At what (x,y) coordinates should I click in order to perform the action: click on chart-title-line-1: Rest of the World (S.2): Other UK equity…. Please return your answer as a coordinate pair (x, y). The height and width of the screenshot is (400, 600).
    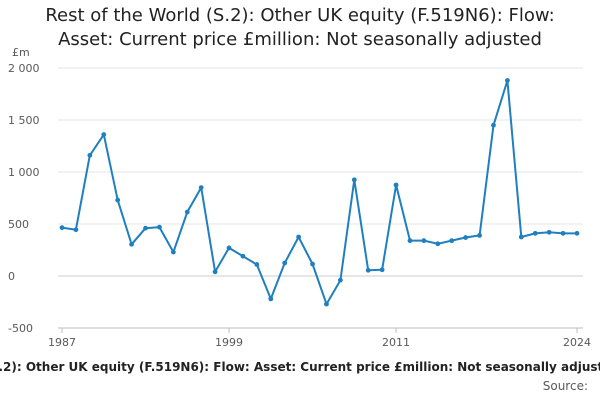
    Looking at the image, I should click on (300, 15).